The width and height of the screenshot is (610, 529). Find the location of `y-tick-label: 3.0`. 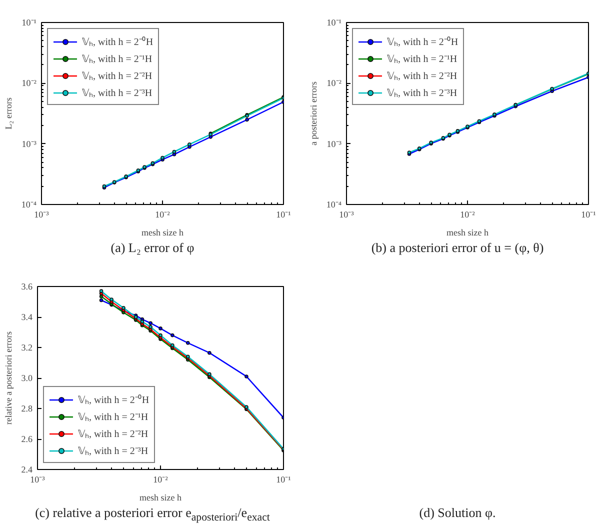

y-tick-label: 3.0 is located at coordinates (27, 378).